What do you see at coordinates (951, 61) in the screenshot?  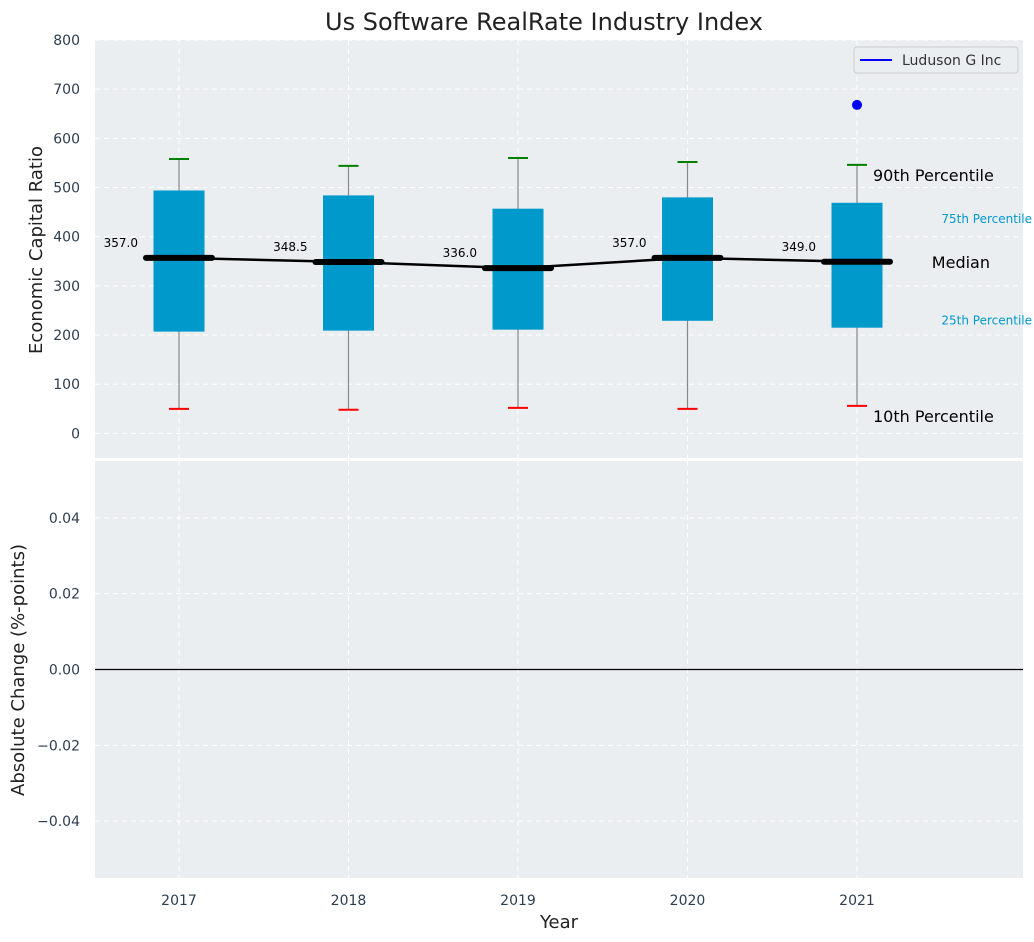 I see `legend-label: Luduson G Inc` at bounding box center [951, 61].